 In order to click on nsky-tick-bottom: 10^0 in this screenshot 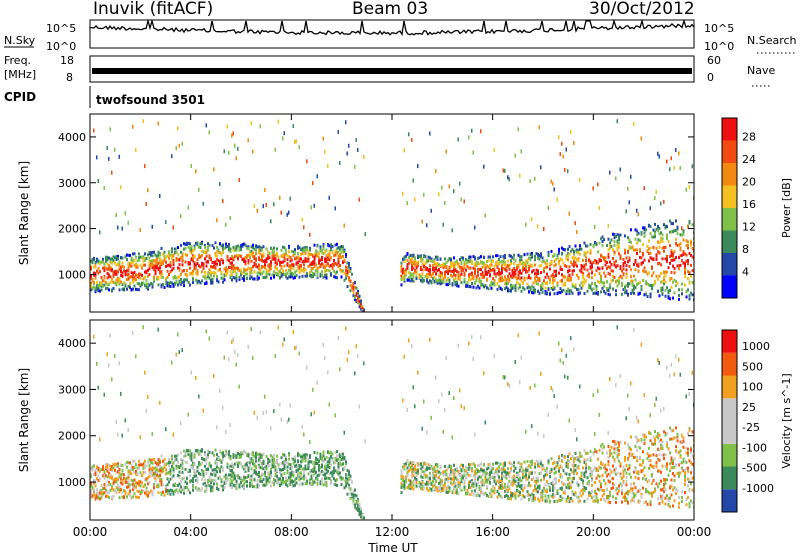, I will do `click(61, 46)`.